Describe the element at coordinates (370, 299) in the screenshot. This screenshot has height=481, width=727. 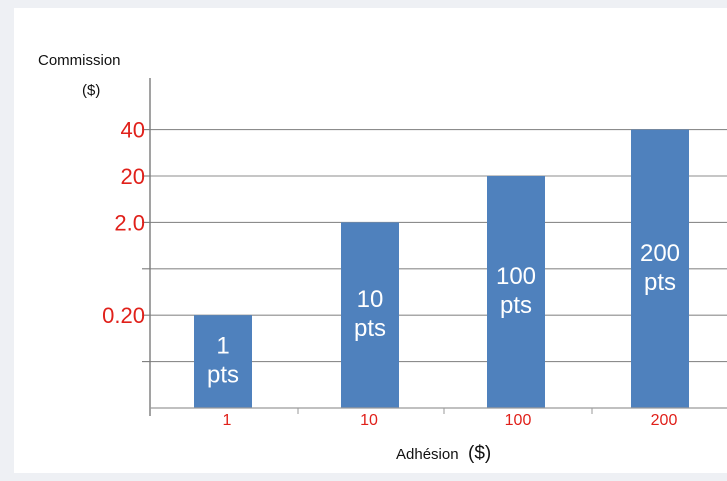
I see `bar-data-label: 10` at that location.